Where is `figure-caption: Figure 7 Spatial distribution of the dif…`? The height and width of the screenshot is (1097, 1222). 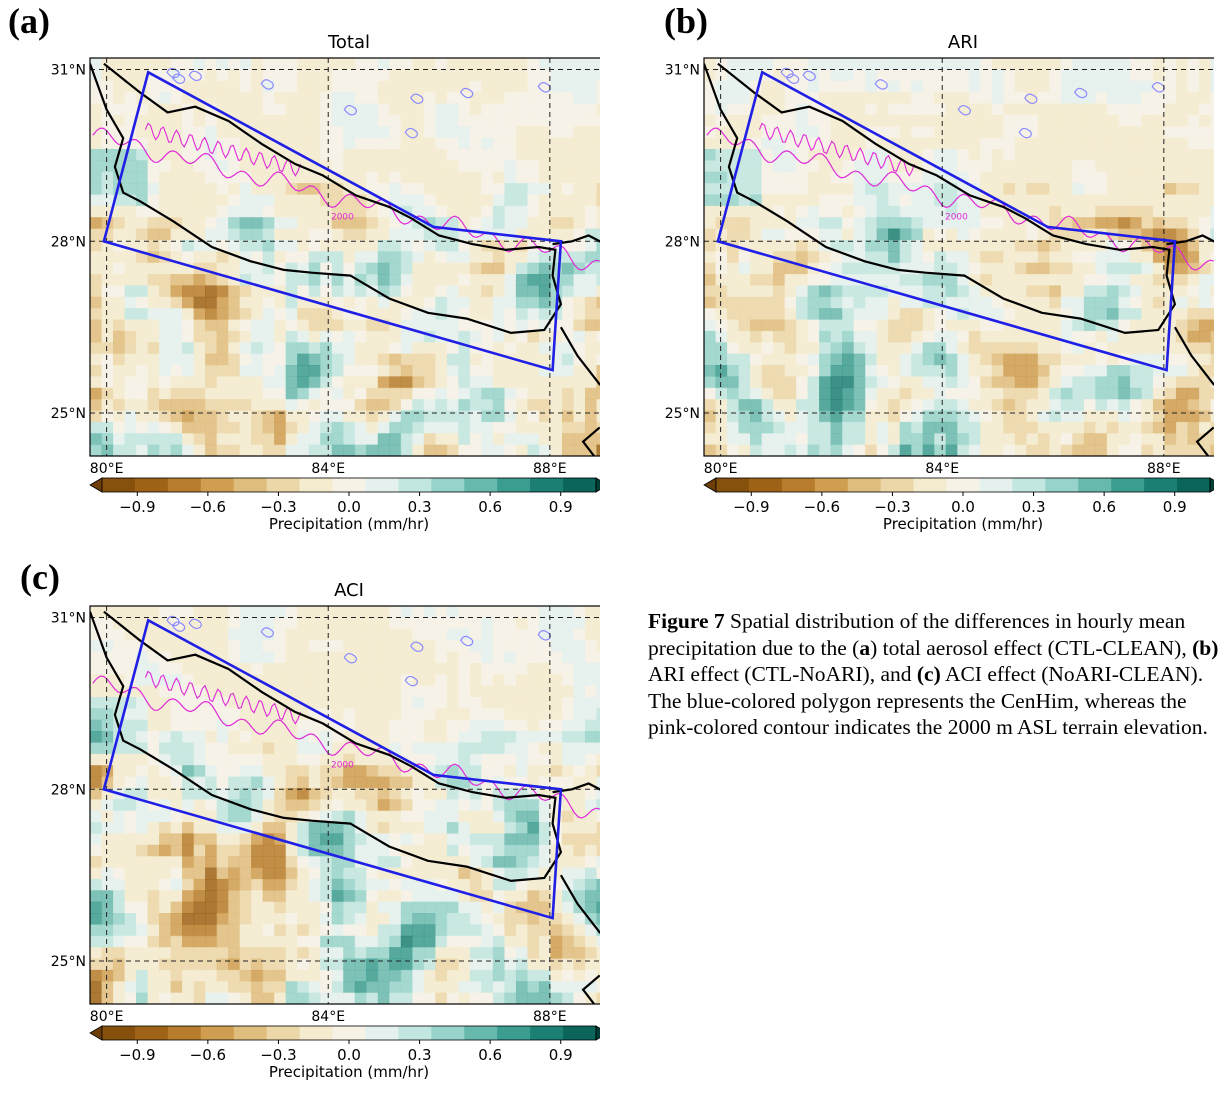 figure-caption: Figure 7 Spatial distribution of the dif… is located at coordinates (933, 674).